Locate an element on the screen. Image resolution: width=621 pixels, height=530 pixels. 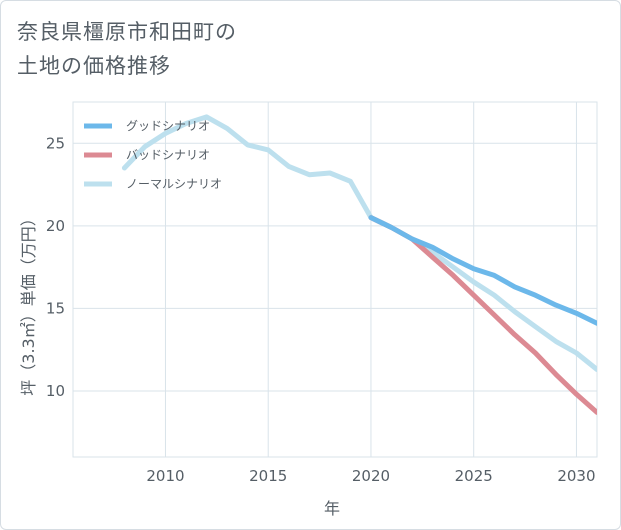
x-tick-label-2015: 2015 is located at coordinates (268, 476).